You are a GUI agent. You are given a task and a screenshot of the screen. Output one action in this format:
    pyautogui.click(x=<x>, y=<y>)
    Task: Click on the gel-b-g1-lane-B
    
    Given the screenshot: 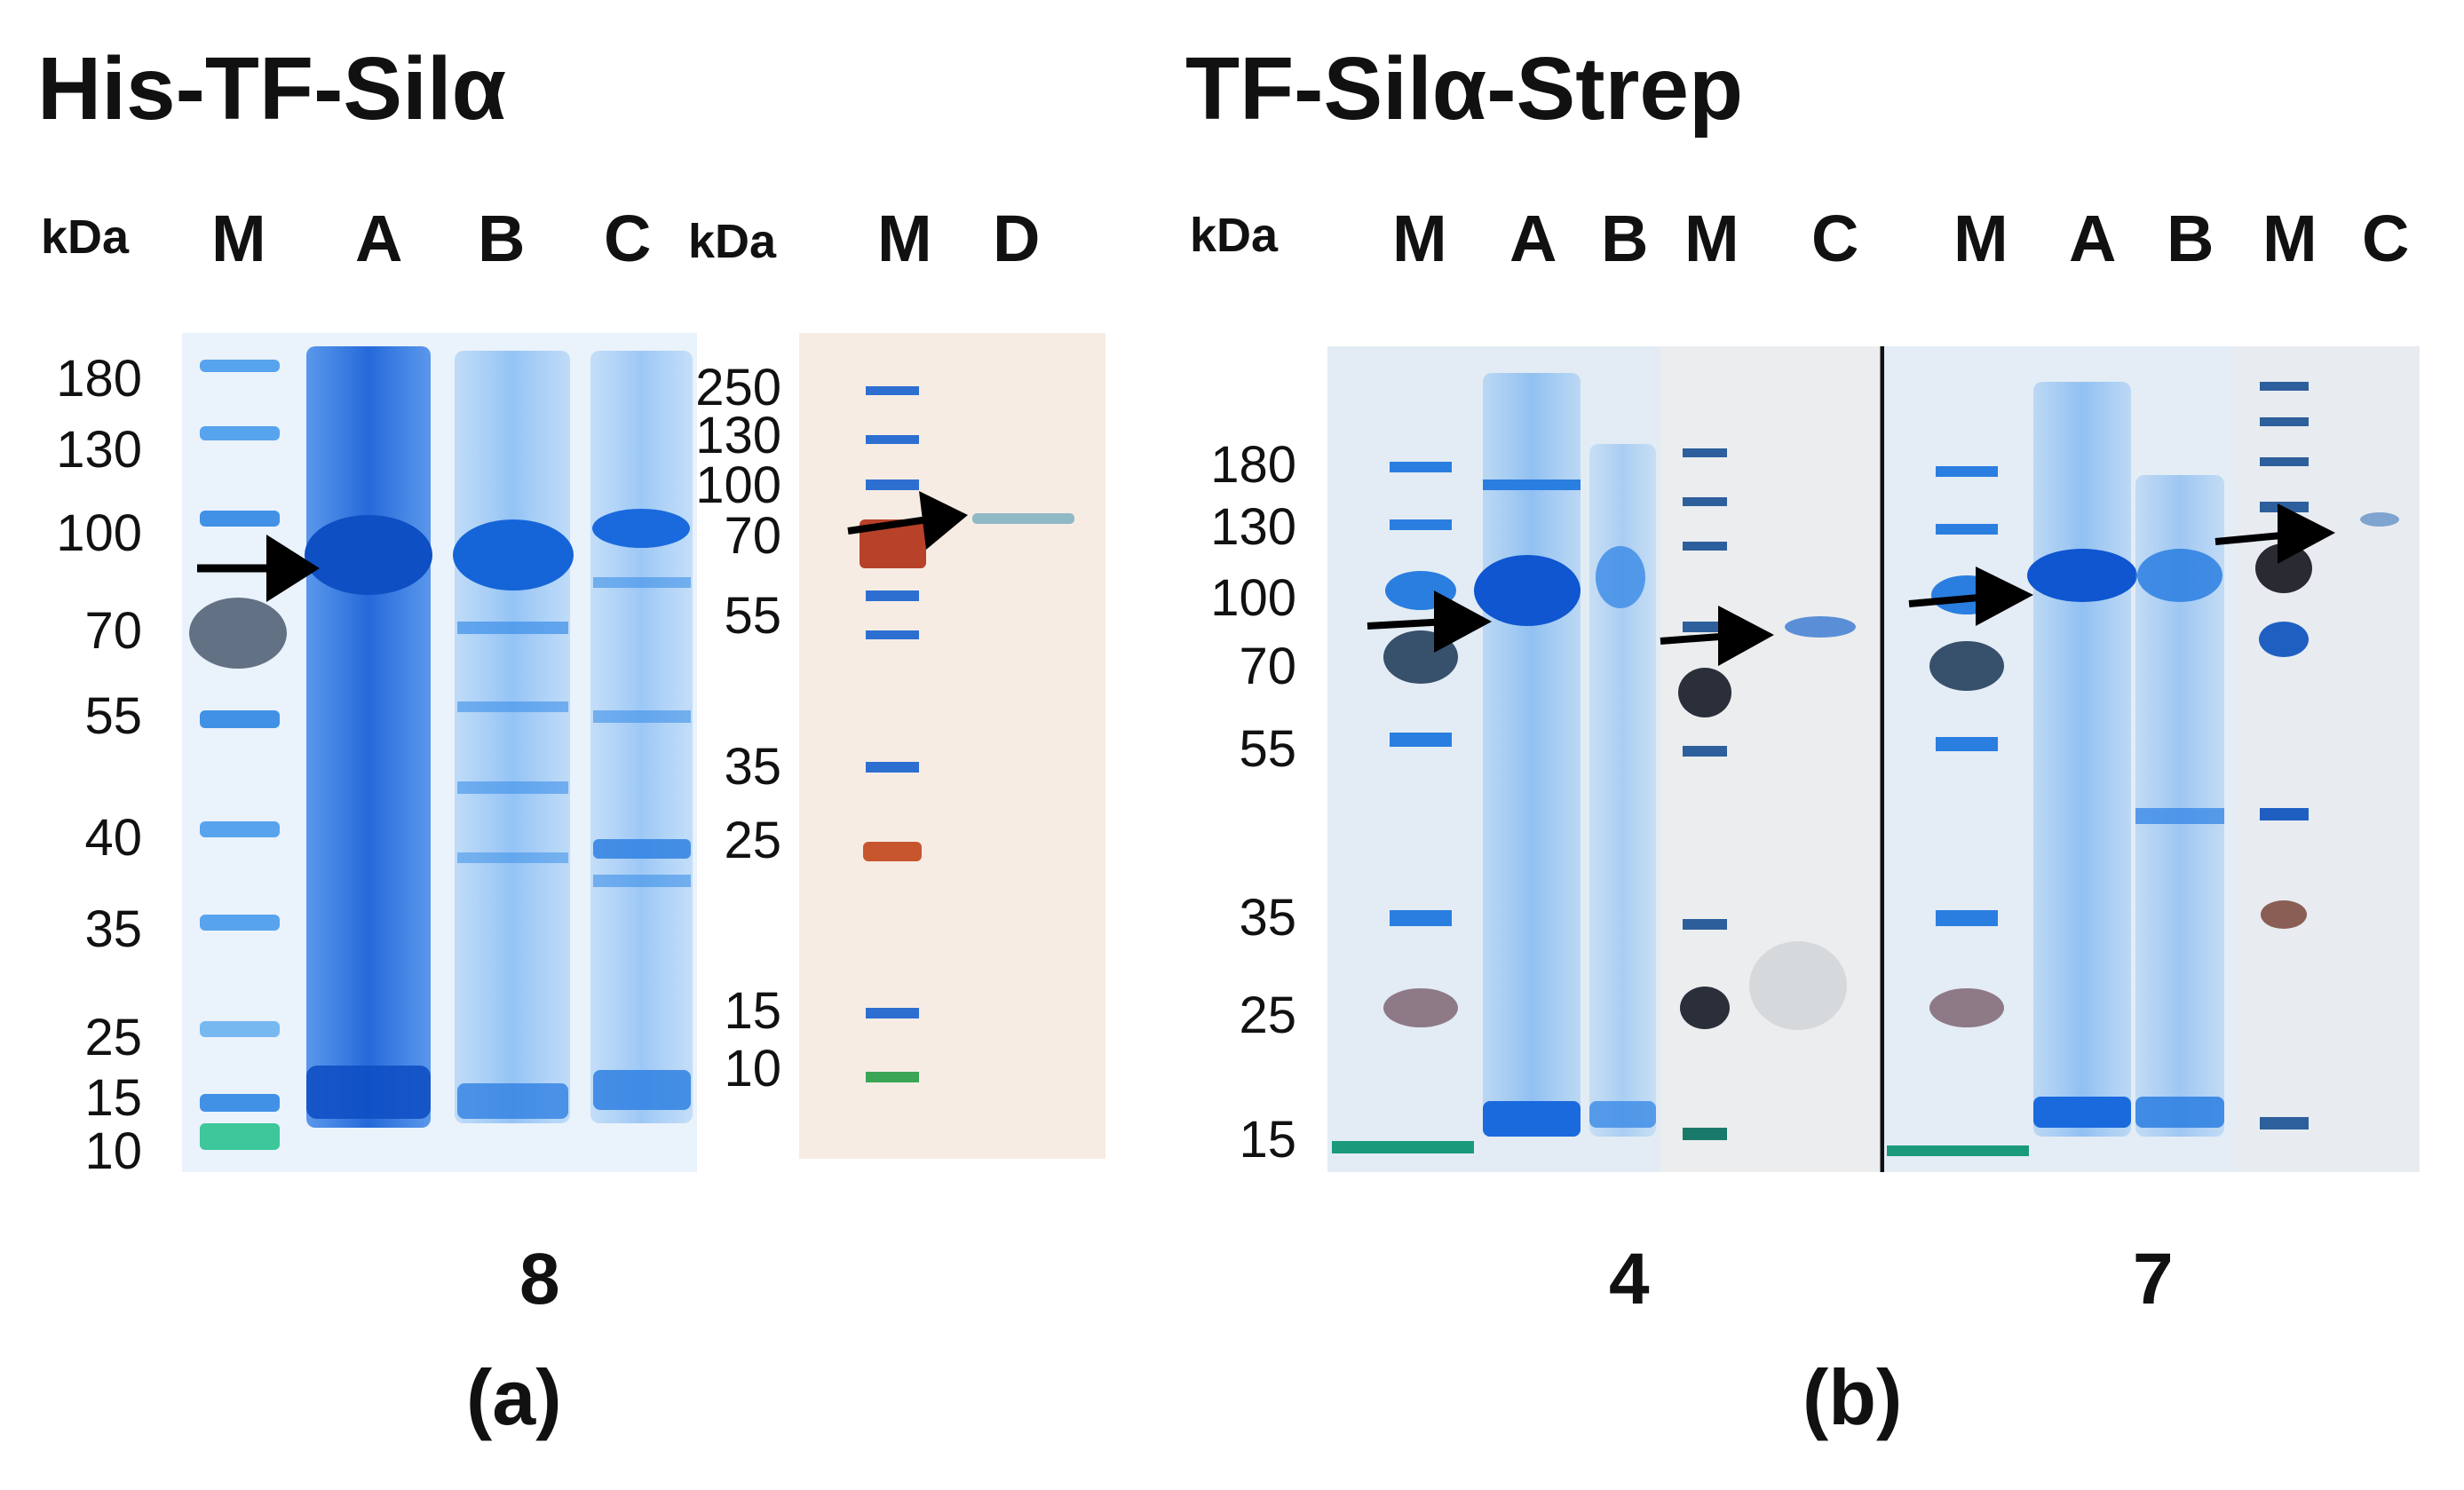 What is the action you would take?
    pyautogui.click(x=1623, y=790)
    